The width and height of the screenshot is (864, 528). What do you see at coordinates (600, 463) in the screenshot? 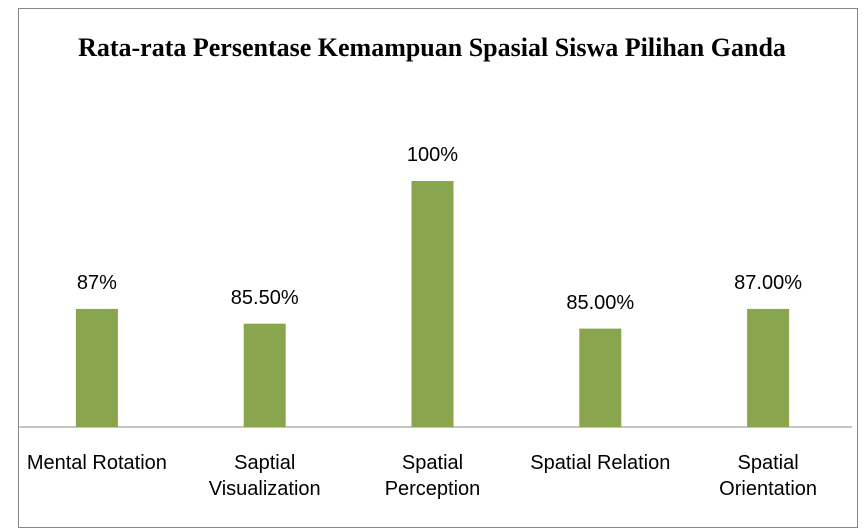
I see `x-tick-label: Spatial Relation` at bounding box center [600, 463].